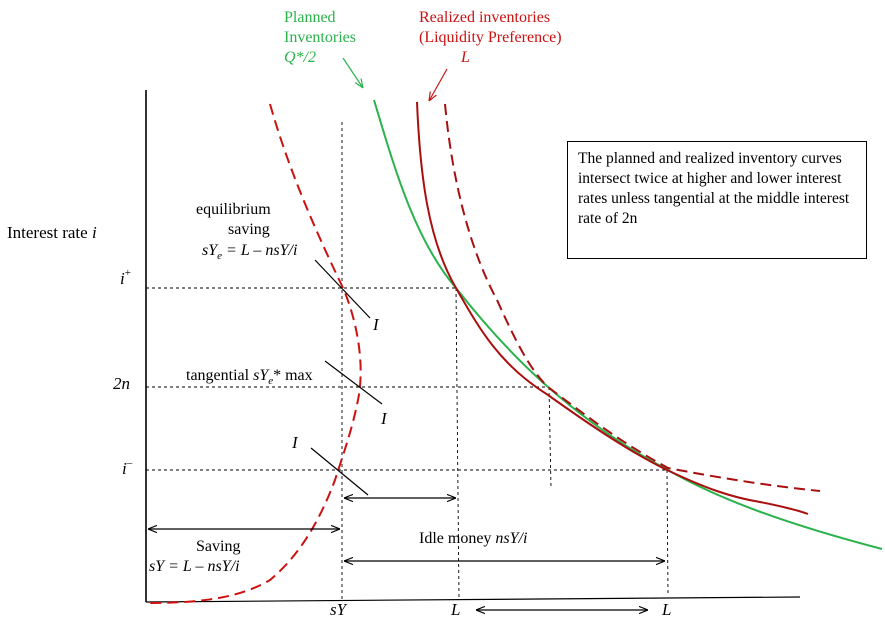 The height and width of the screenshot is (621, 885). What do you see at coordinates (384, 418) in the screenshot?
I see `investment-label-2: I` at bounding box center [384, 418].